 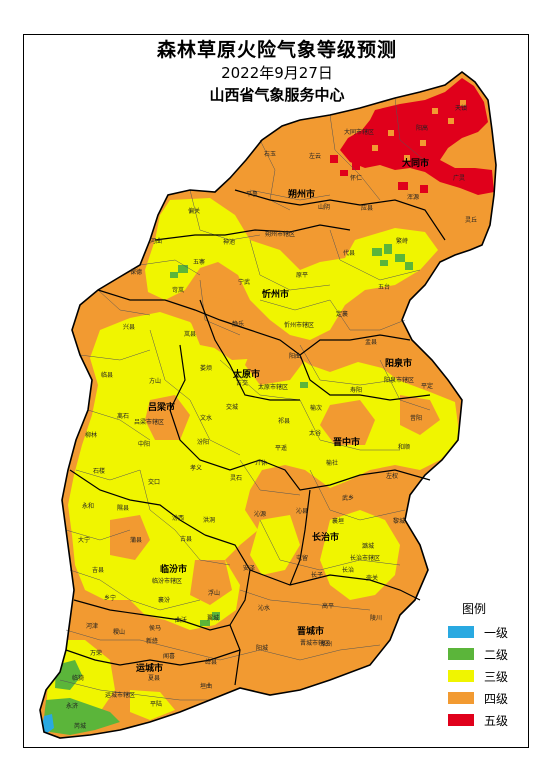 I want to click on county-label: 潞城, so click(x=368, y=546).